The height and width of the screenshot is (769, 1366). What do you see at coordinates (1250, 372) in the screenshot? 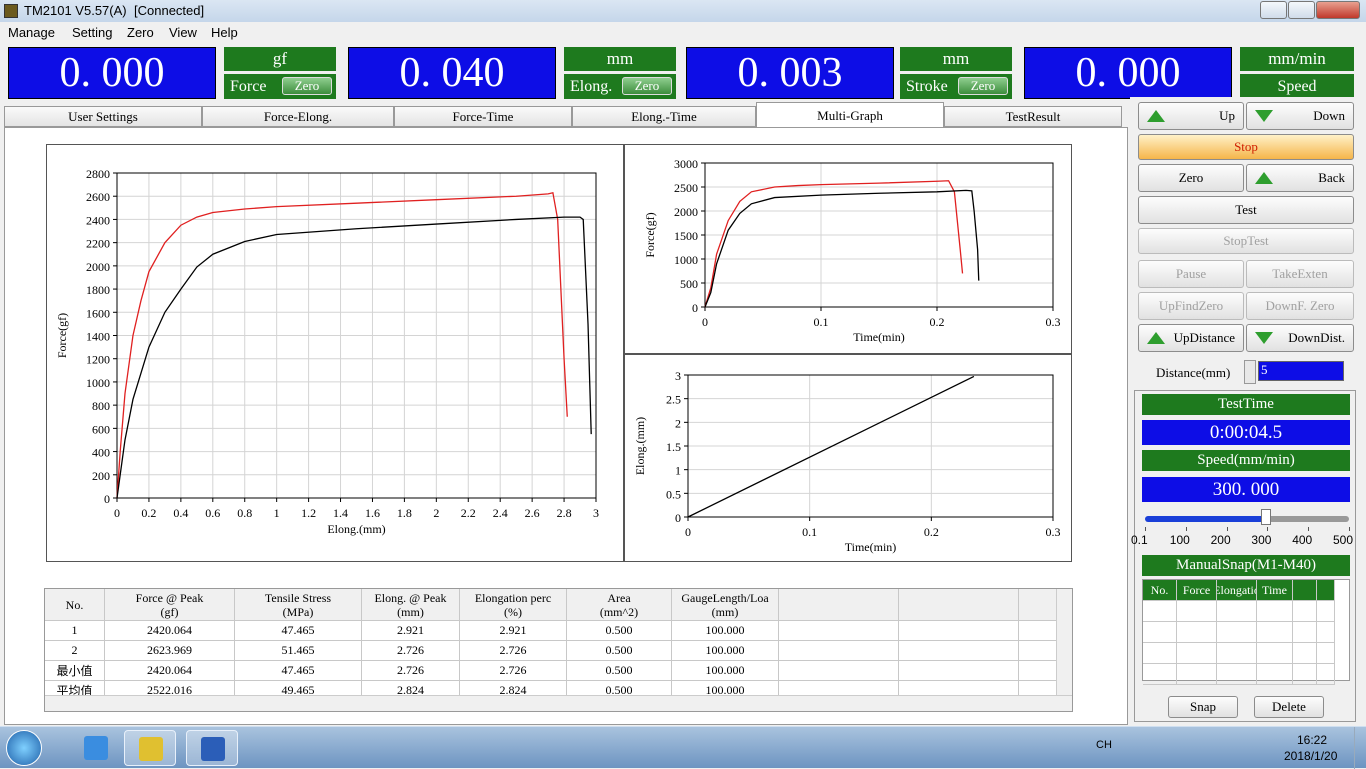
I see `spin-button` at bounding box center [1250, 372].